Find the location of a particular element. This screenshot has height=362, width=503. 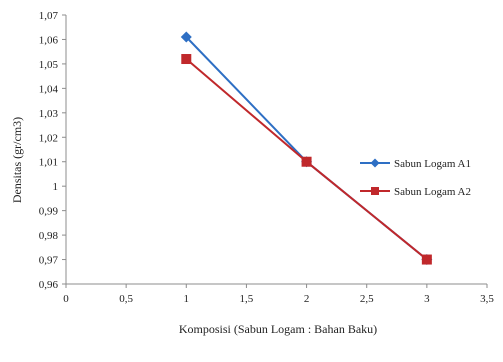

y-tick-label: 1,05 is located at coordinates (49, 65).